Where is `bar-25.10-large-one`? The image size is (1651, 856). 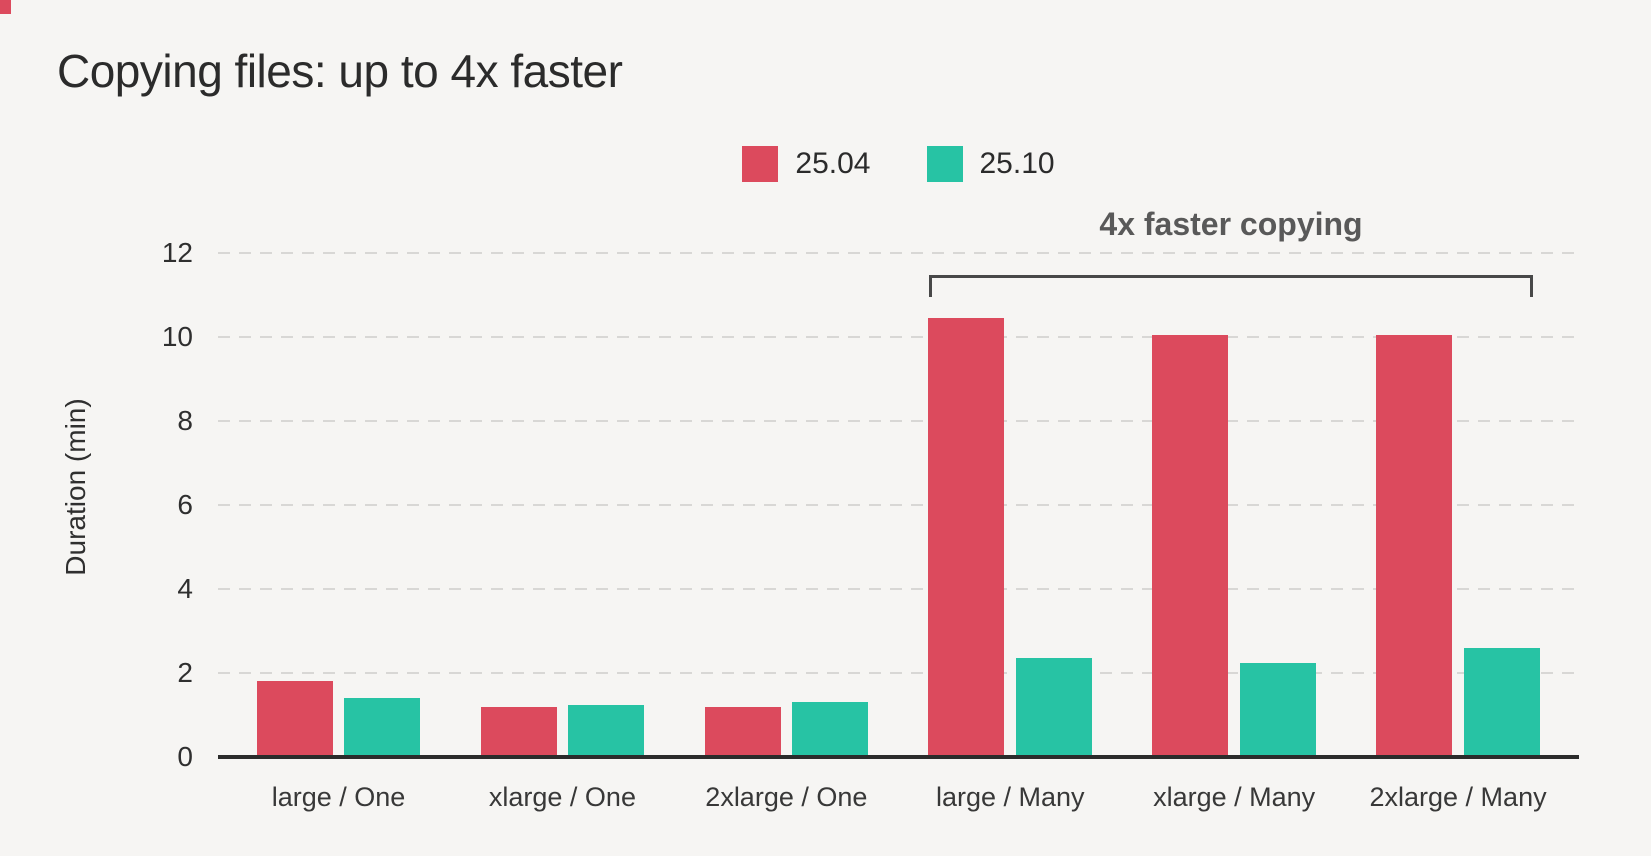
bar-25.10-large-one is located at coordinates (382, 727).